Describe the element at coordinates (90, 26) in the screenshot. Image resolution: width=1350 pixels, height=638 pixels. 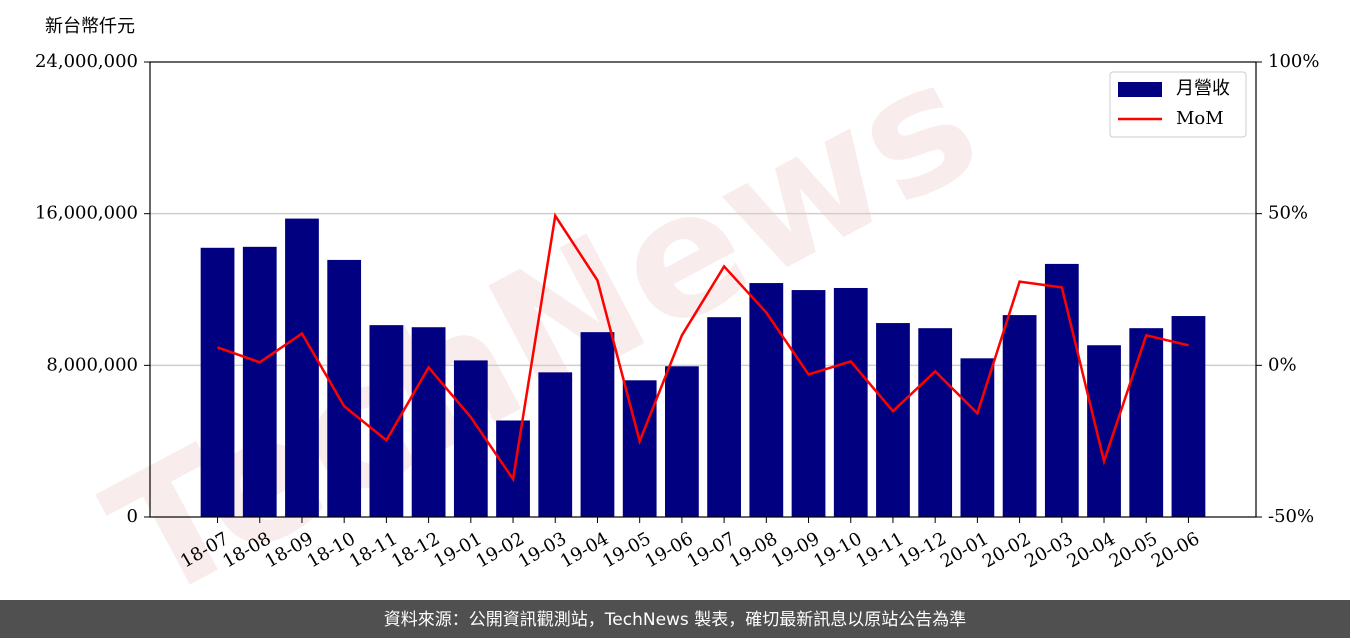
I see `y-axis-title: 新台幣仟元` at that location.